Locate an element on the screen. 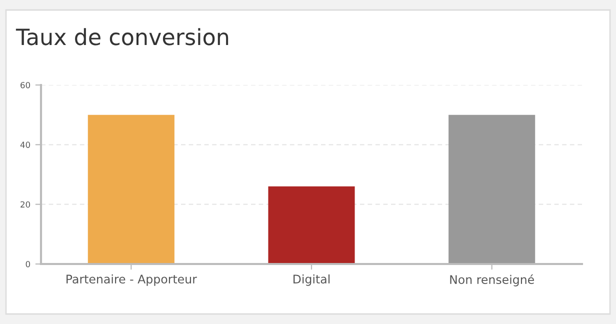  y-tick-label: 20 is located at coordinates (25, 204).